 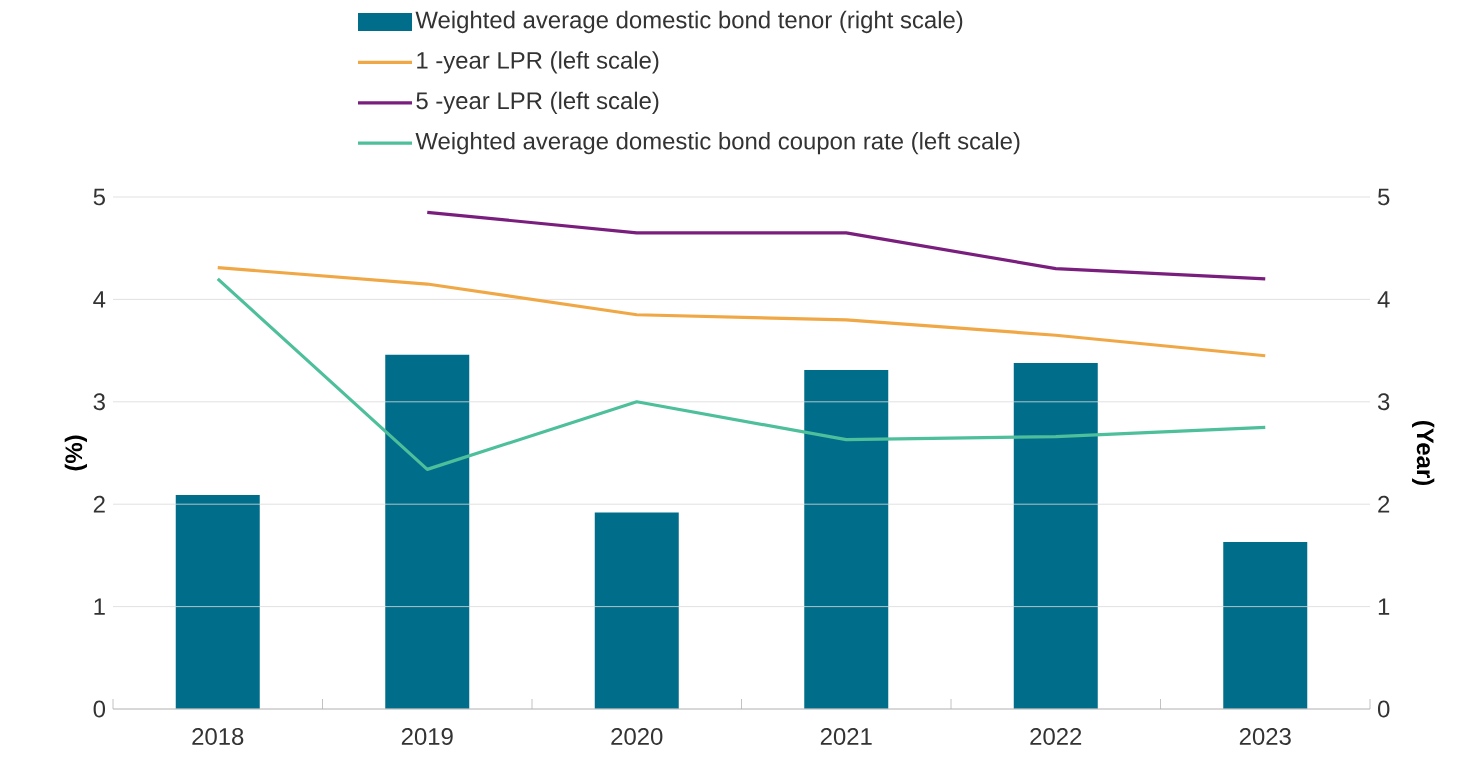 What do you see at coordinates (537, 102) in the screenshot?
I see `legend-label: 5 -year LPR (left scale)` at bounding box center [537, 102].